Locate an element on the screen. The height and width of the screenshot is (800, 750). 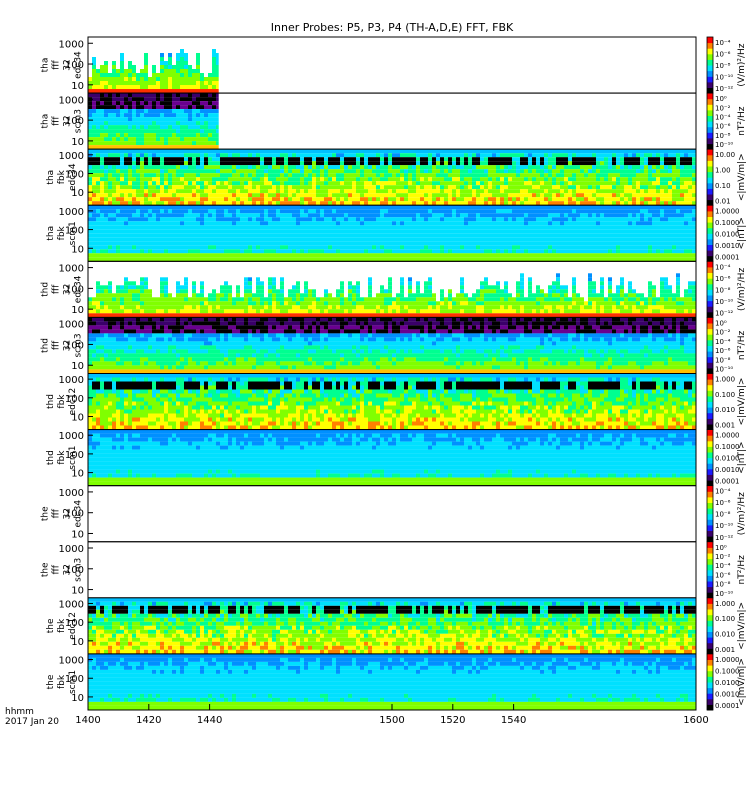
x-axis-label: 2017 Jan 20 is located at coordinates (32, 722).